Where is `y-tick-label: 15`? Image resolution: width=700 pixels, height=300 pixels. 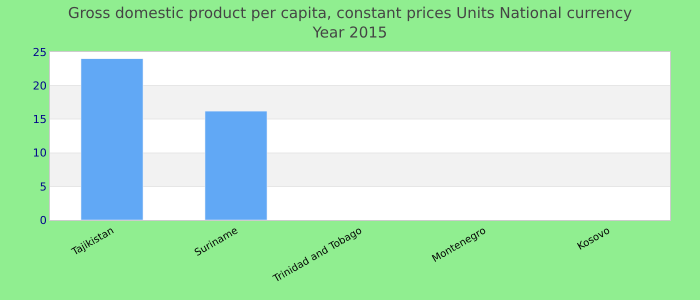
y-tick-label: 15 is located at coordinates (39, 119).